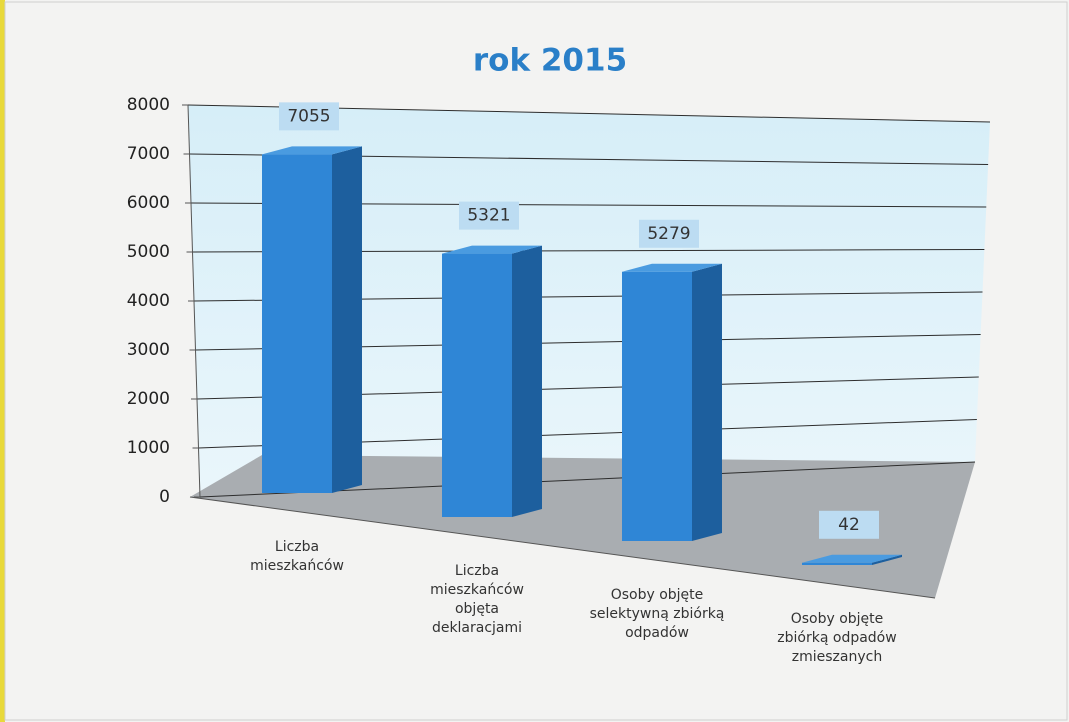 Image resolution: width=1069 pixels, height=722 pixels. I want to click on y-tick-label: 3000, so click(148, 350).